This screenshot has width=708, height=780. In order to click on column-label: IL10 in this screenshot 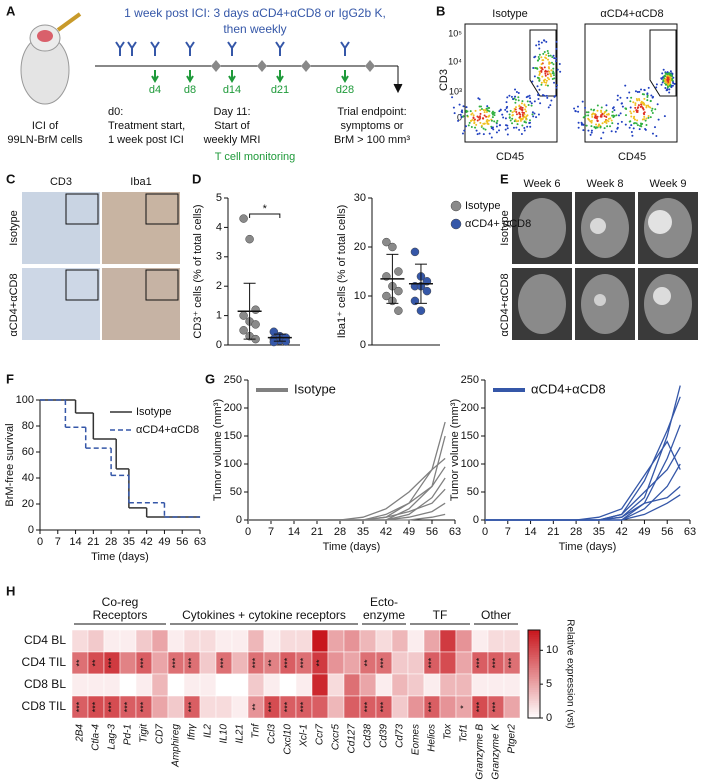, I will do `click(224, 734)`.